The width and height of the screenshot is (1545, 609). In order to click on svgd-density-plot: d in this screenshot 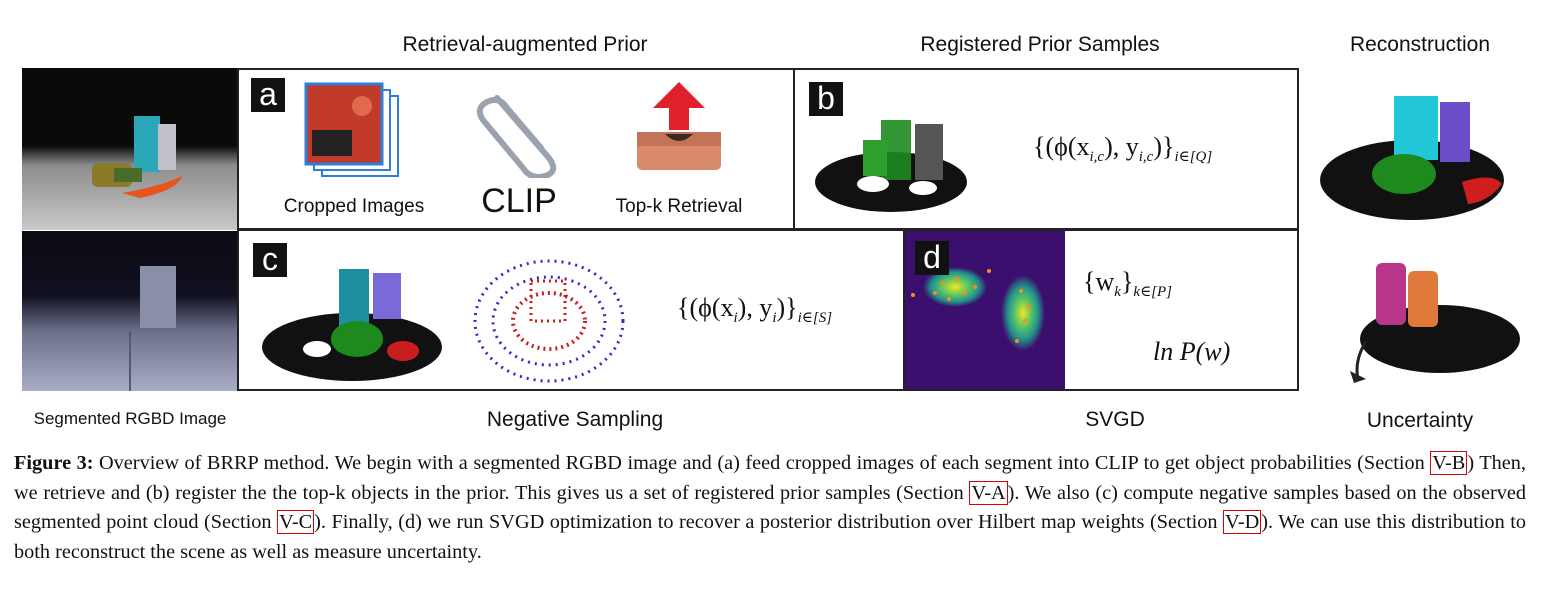, I will do `click(985, 310)`.